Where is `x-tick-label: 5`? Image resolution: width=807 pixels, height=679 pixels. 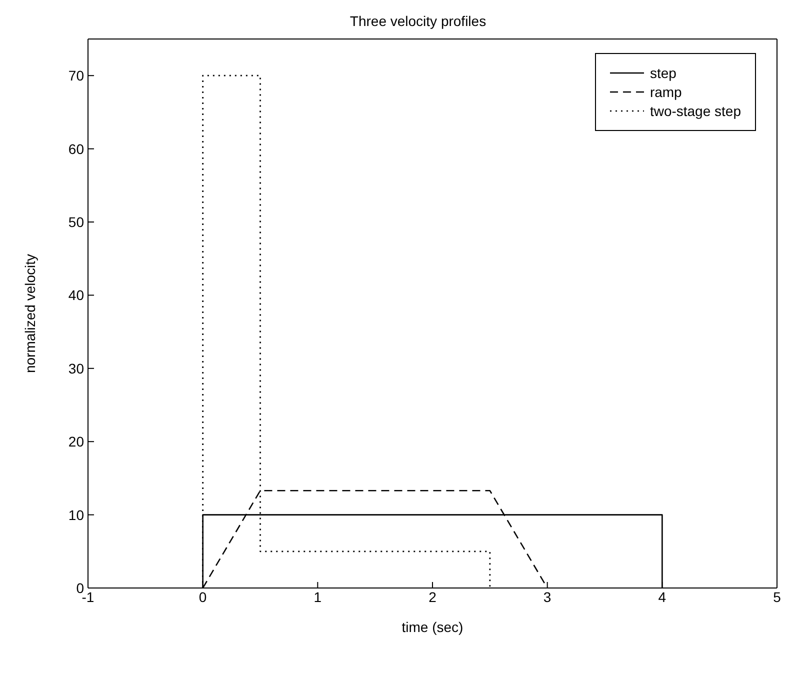 x-tick-label: 5 is located at coordinates (777, 596).